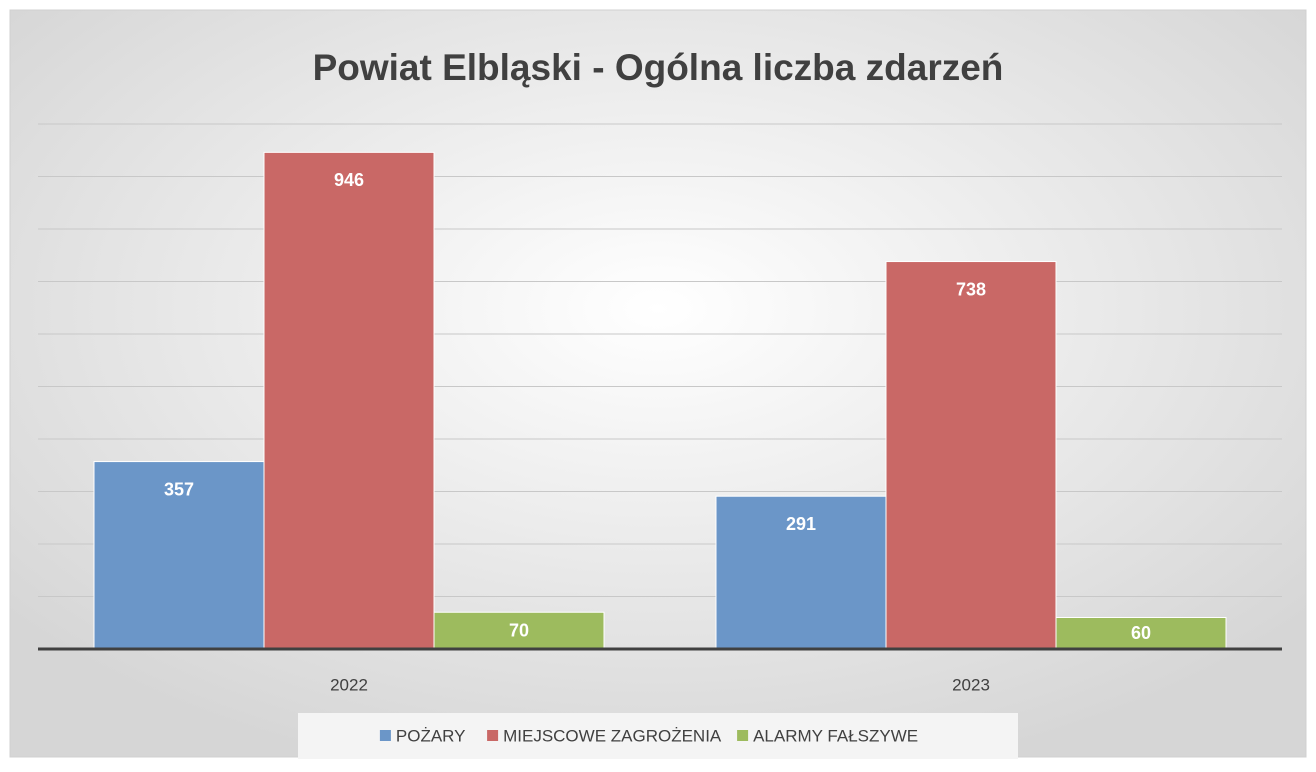 This screenshot has width=1316, height=772. Describe the element at coordinates (612, 735) in the screenshot. I see `legend-label: MIEJSCOWE ZAGROŻENIA` at that location.